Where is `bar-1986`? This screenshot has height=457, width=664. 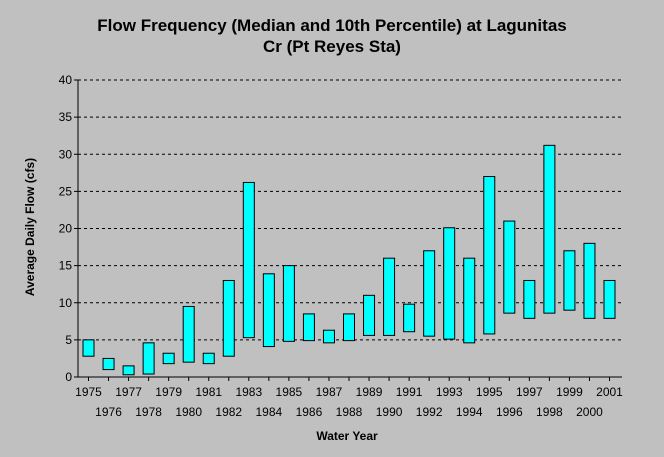
bar-1986 is located at coordinates (308, 327).